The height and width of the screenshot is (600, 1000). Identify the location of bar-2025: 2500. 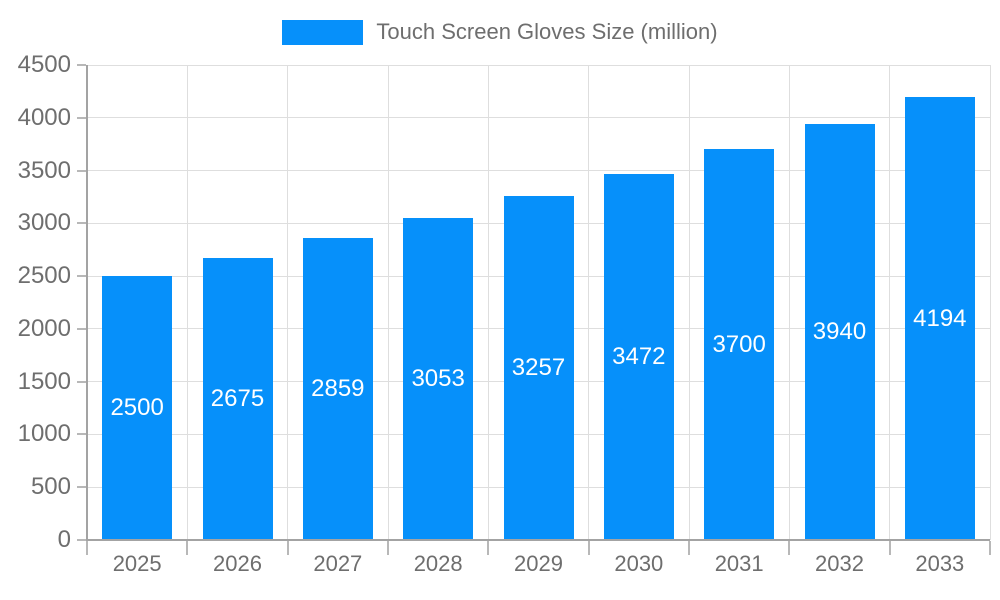
(137, 408).